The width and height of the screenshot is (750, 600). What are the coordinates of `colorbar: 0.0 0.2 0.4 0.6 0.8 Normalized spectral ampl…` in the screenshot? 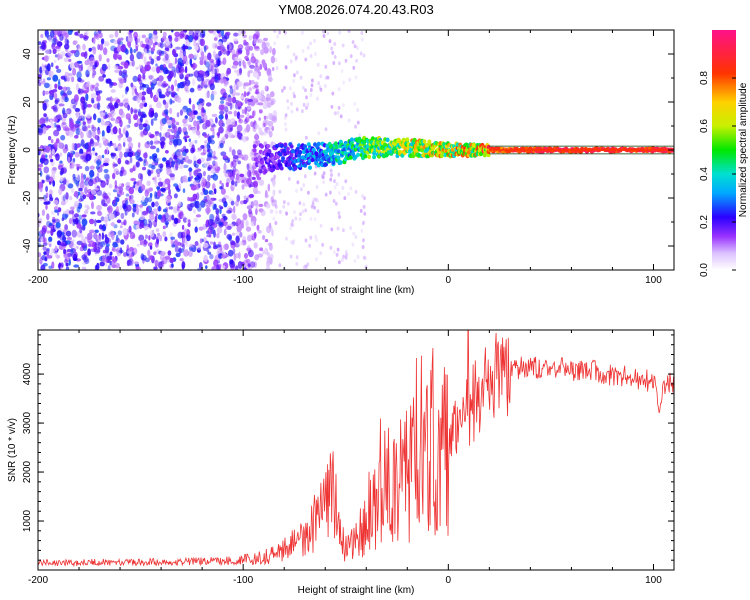 It's located at (724, 153).